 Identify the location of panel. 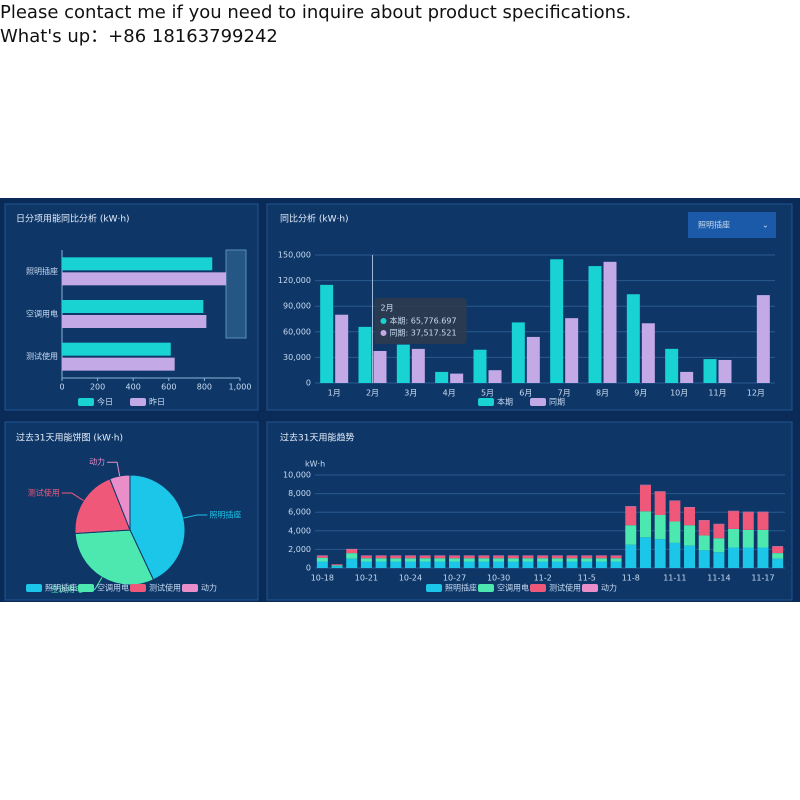
(529, 511).